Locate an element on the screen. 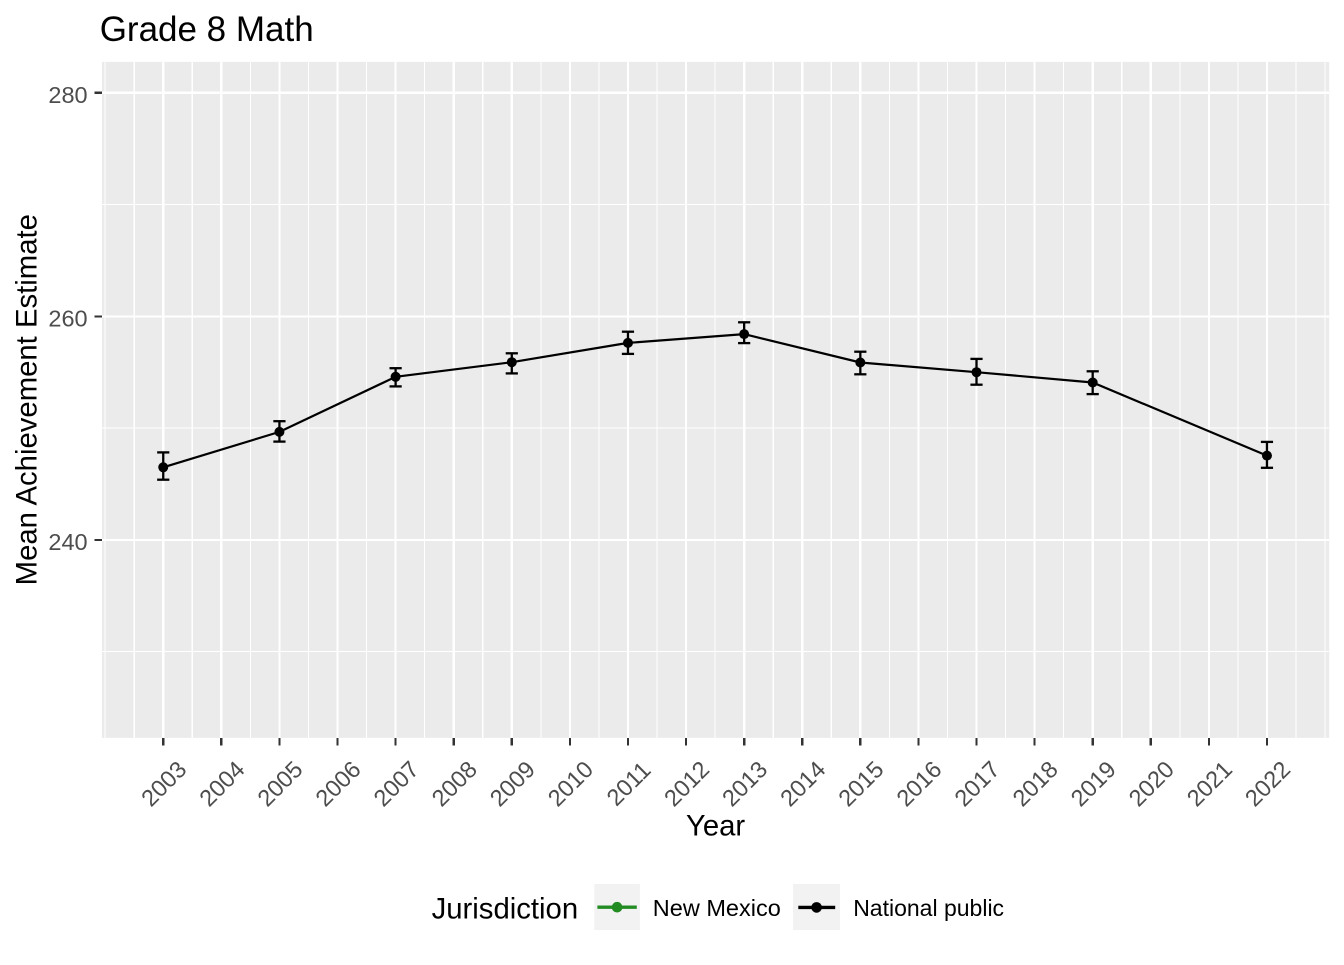 This screenshot has width=1344, height=965. svg-text: New Mexico is located at coordinates (717, 908).